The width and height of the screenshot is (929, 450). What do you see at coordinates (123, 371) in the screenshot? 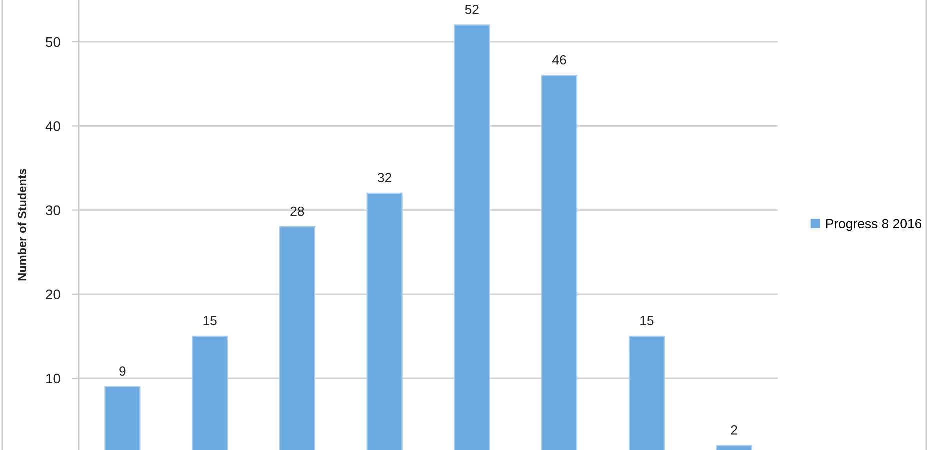
I see `data-label: 9` at bounding box center [123, 371].